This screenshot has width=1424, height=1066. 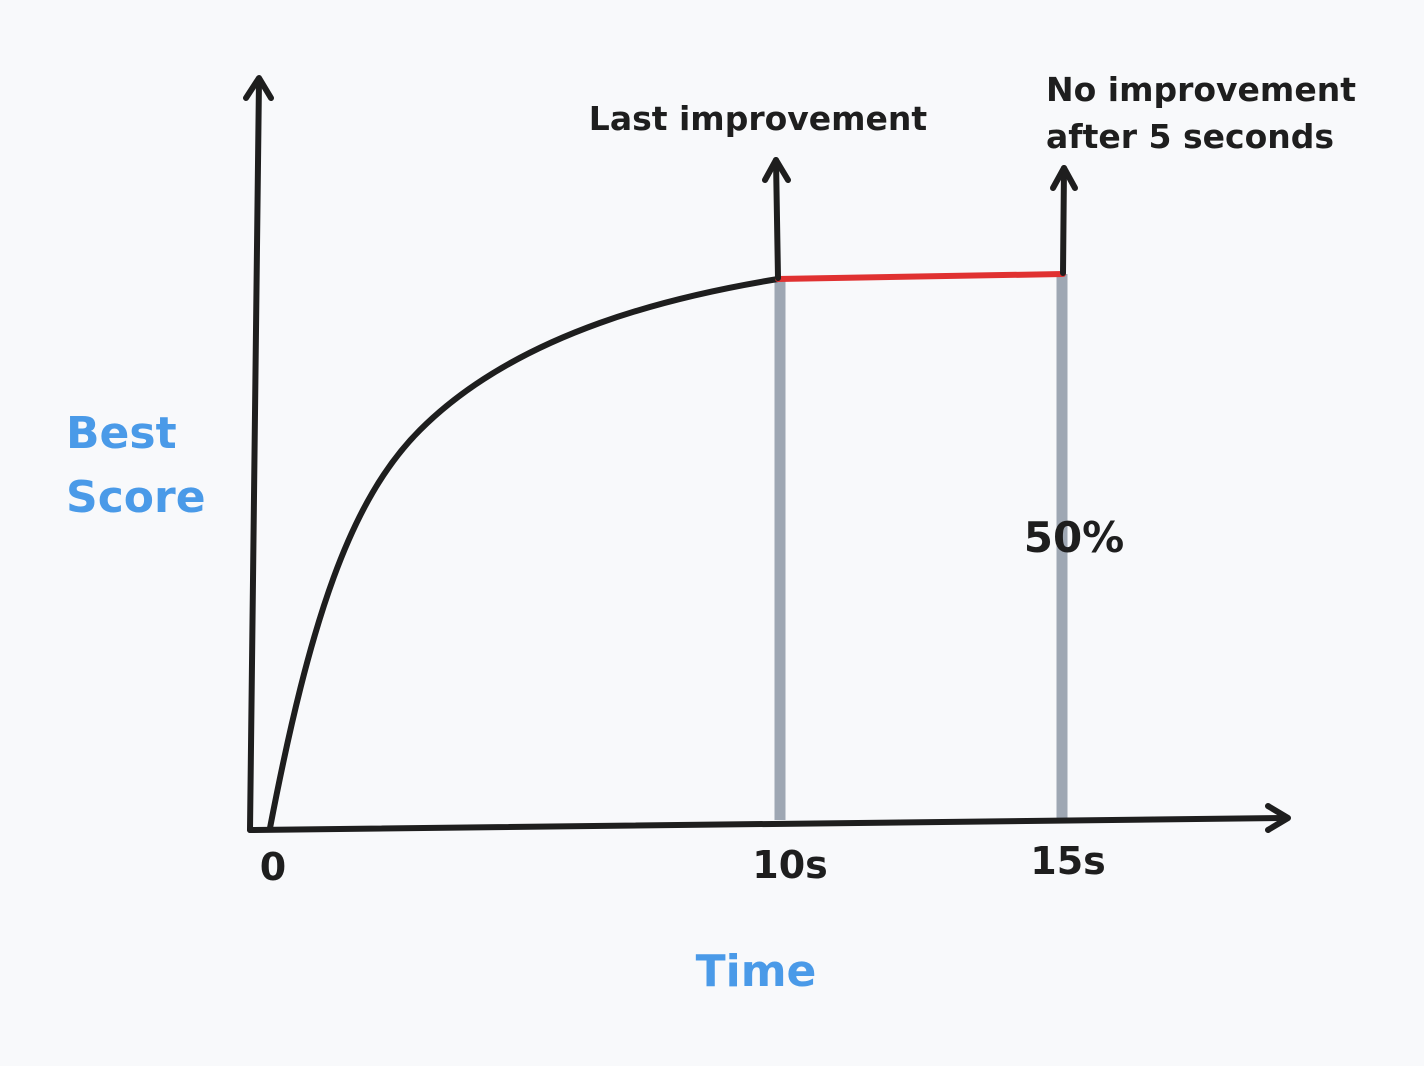 I want to click on tick-label-10s: 10s, so click(x=790, y=865).